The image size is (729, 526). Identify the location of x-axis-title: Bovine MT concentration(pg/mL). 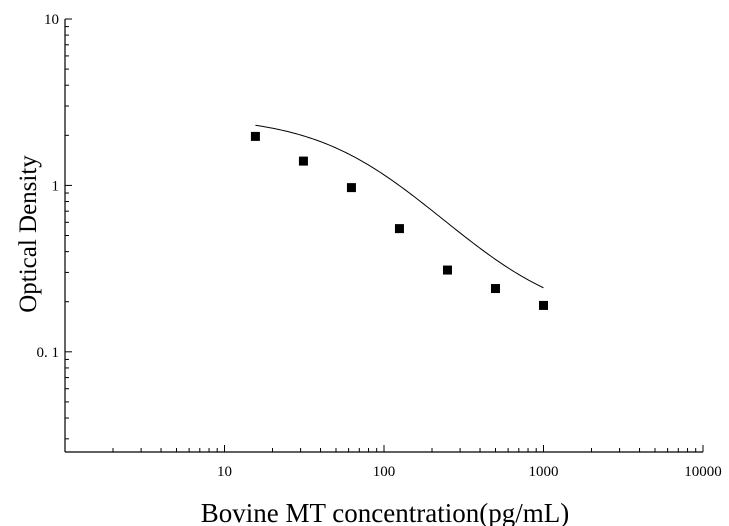
(385, 512).